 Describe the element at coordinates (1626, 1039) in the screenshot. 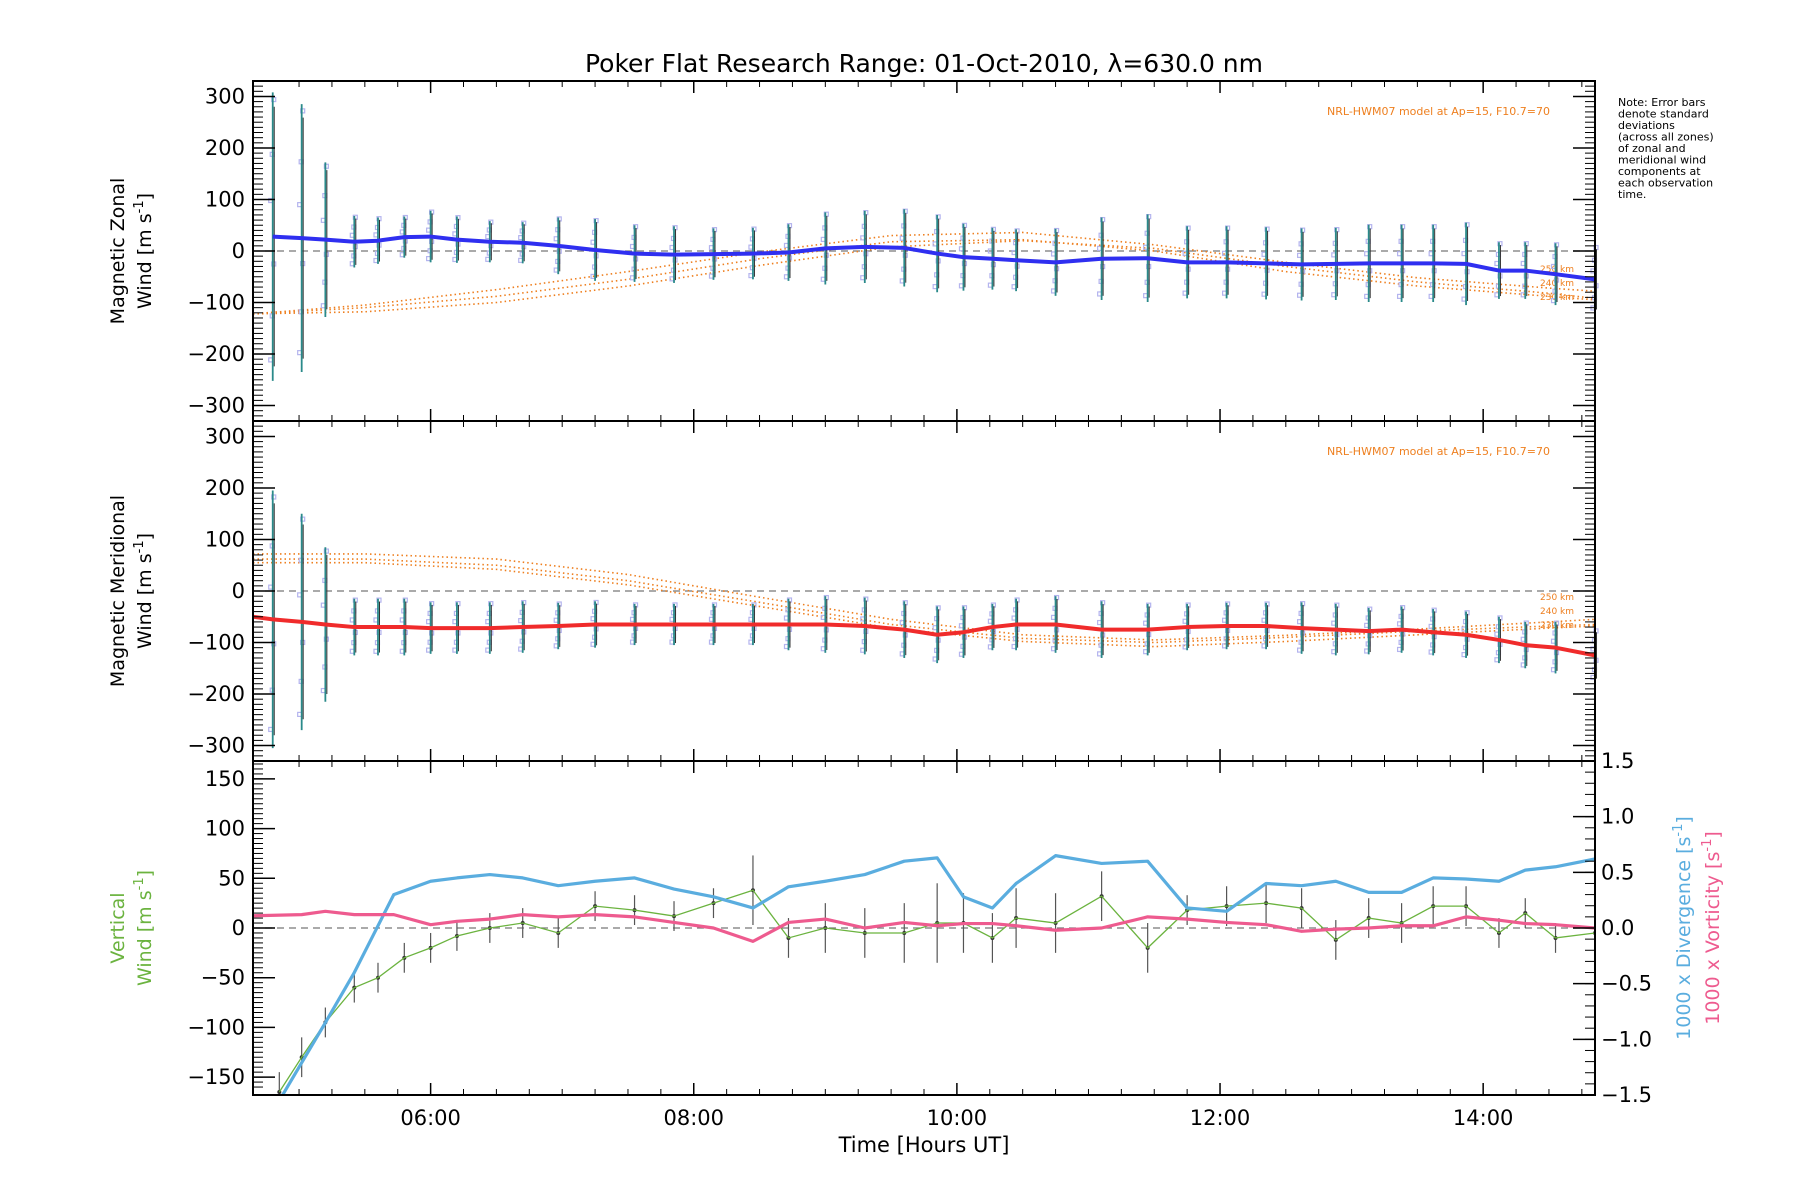

I see `right-tick-label: −1.0` at that location.